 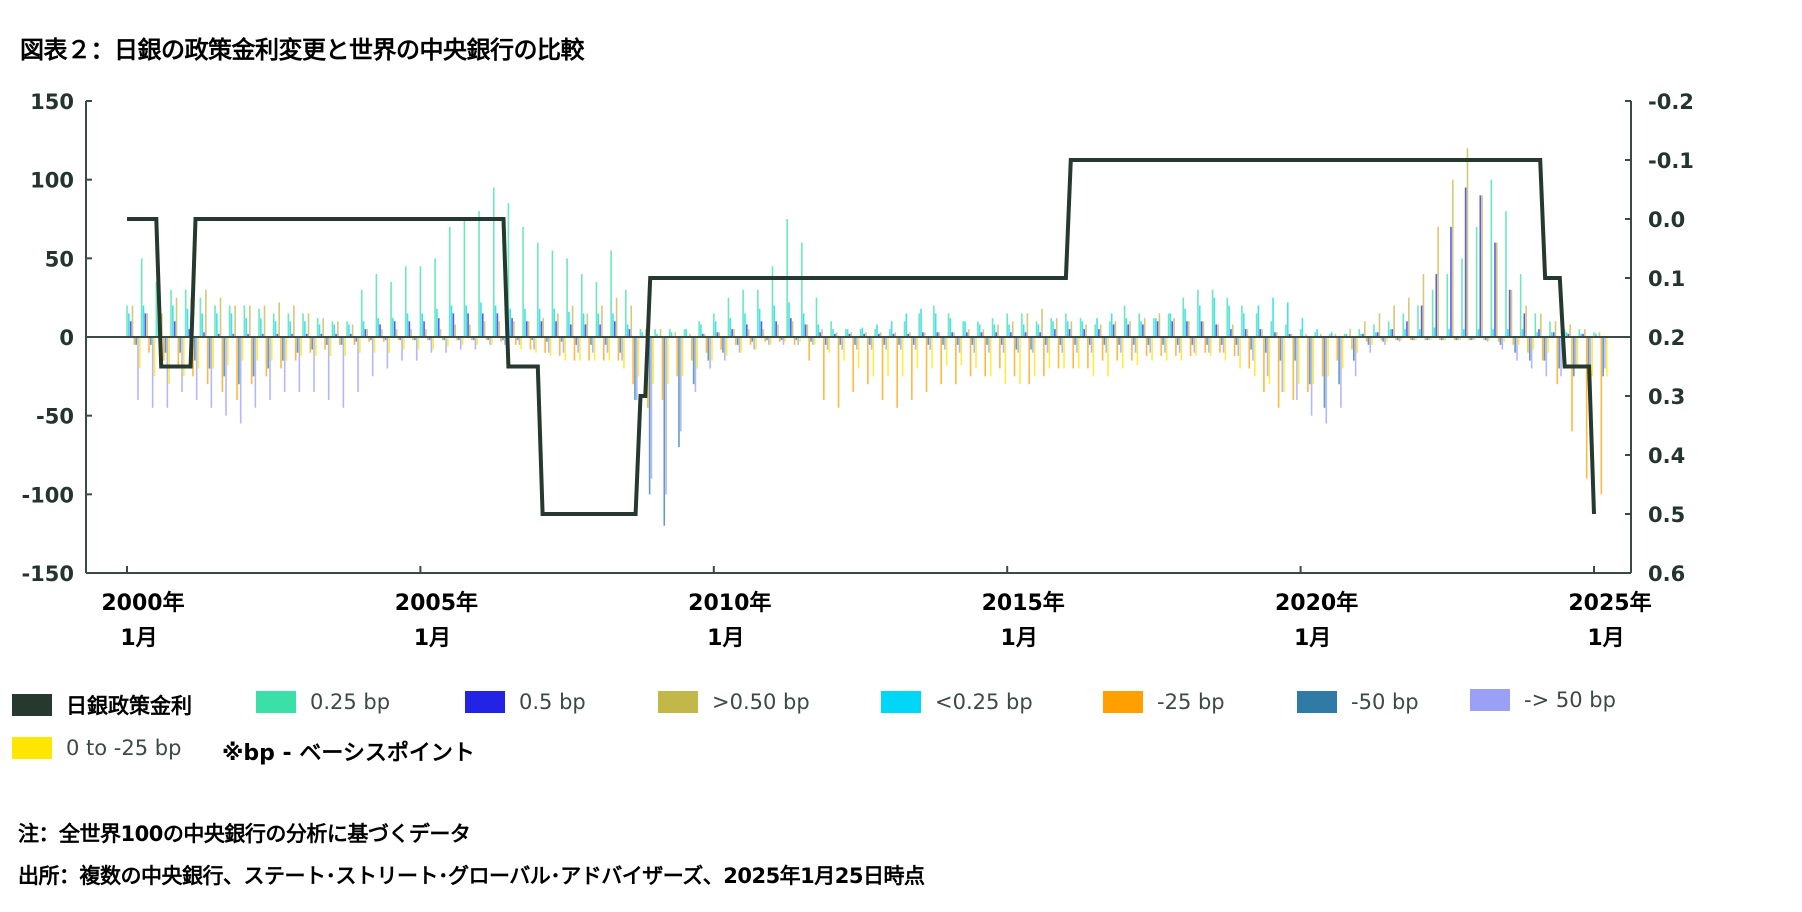 I want to click on legend-item: <0.25 bp, so click(x=957, y=702).